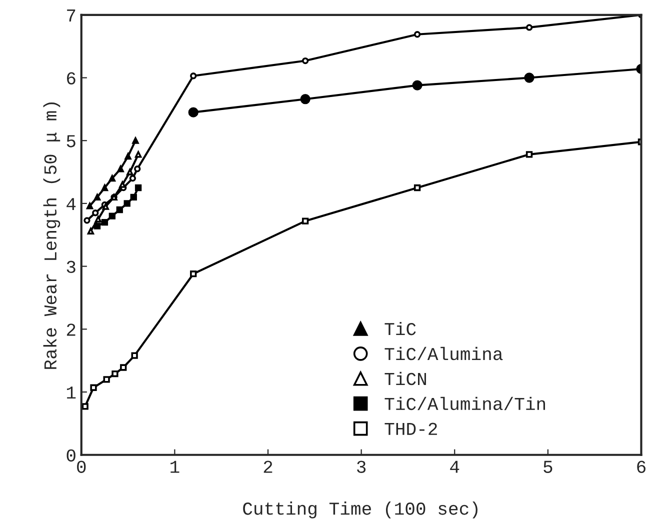 The height and width of the screenshot is (532, 651). What do you see at coordinates (81, 466) in the screenshot?
I see `x-tick-label: 0` at bounding box center [81, 466].